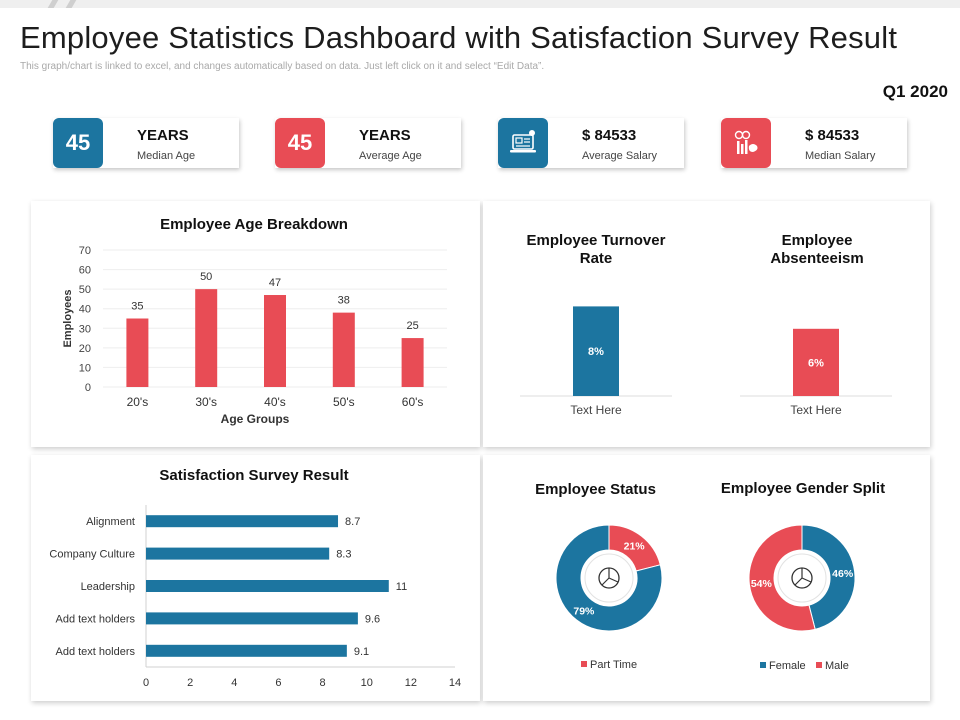  I want to click on kpi-card-median-salary: $ 84533 Median Salary, so click(814, 143).